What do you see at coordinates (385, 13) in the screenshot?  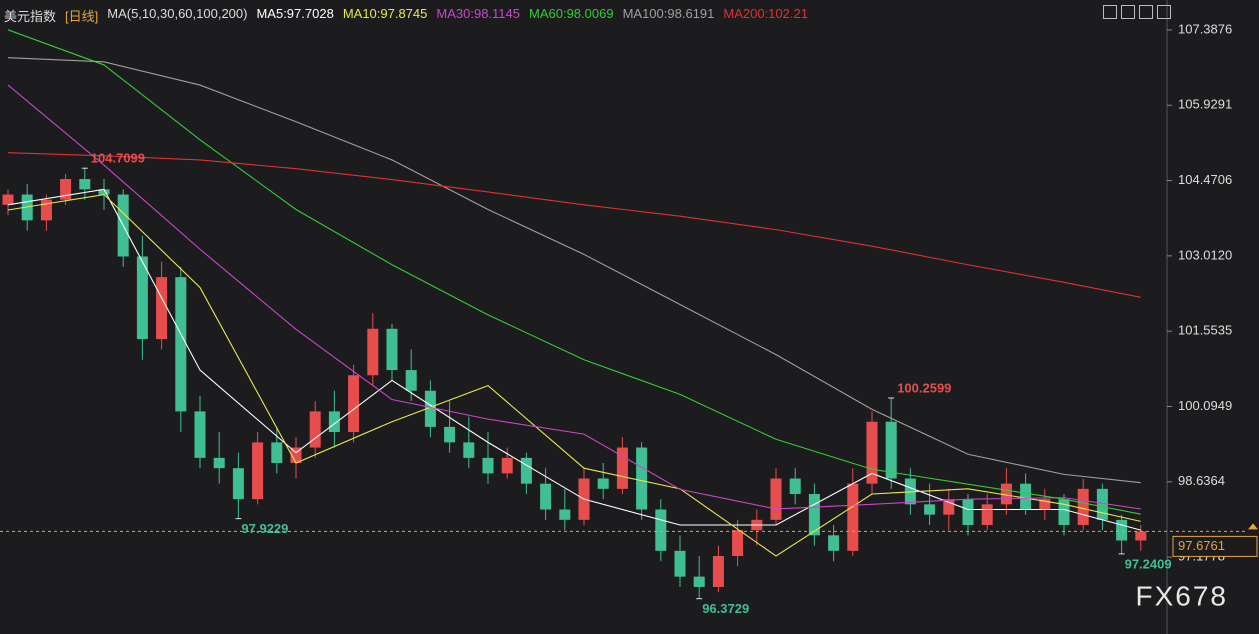 I see `legend-entry: MA10:97.8745` at bounding box center [385, 13].